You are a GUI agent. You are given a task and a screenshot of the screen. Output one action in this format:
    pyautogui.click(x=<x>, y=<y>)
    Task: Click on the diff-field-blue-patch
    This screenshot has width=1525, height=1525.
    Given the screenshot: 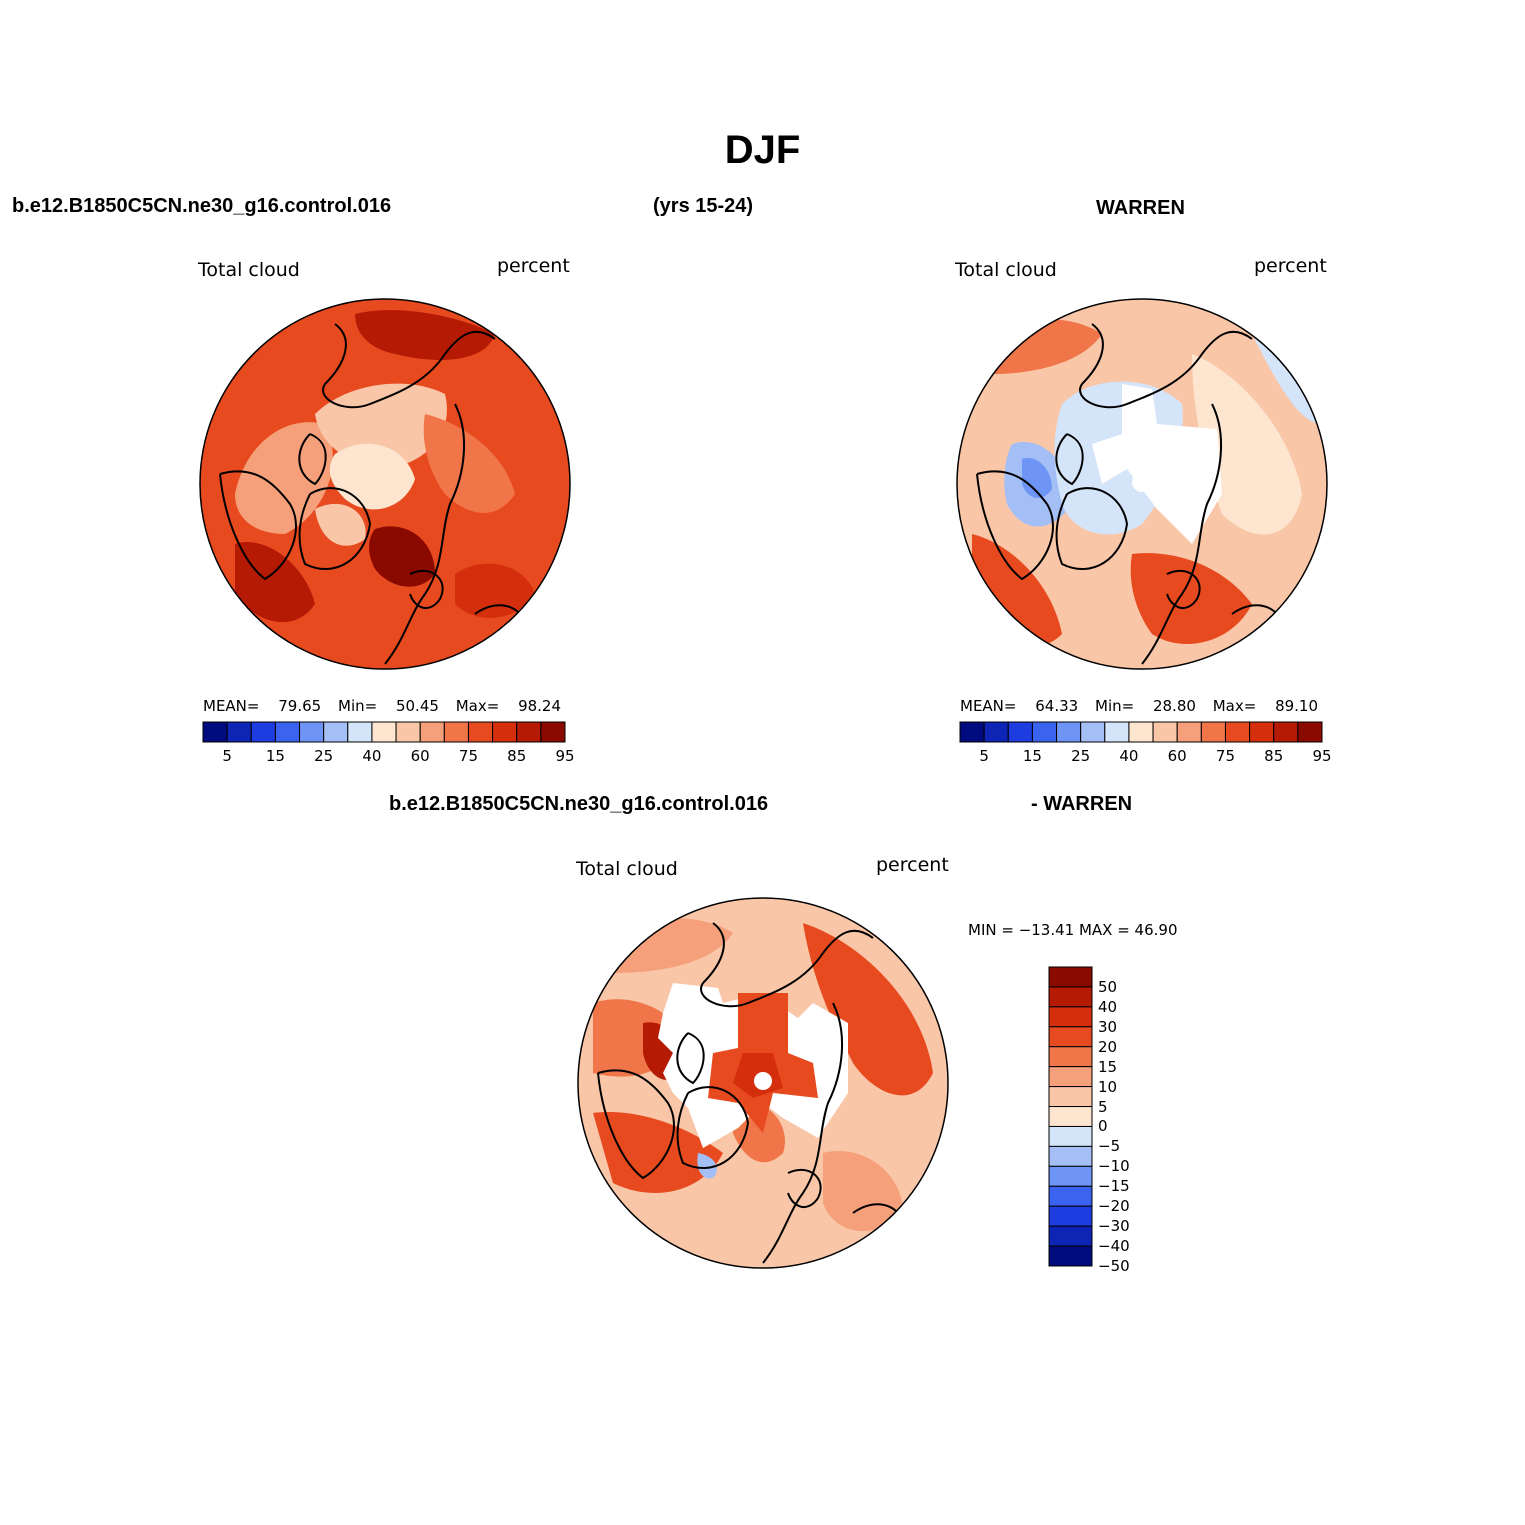 What is the action you would take?
    pyautogui.click(x=707, y=1166)
    